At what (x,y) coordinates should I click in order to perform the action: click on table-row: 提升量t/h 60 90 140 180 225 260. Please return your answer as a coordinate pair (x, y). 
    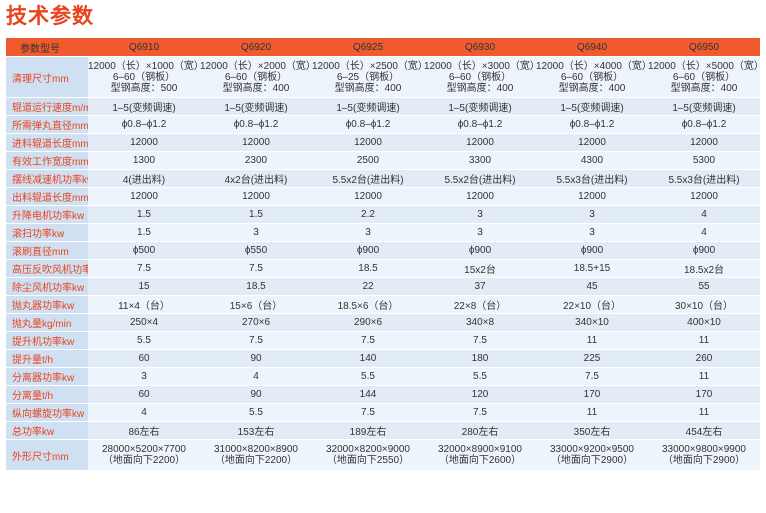
    Looking at the image, I should click on (383, 358).